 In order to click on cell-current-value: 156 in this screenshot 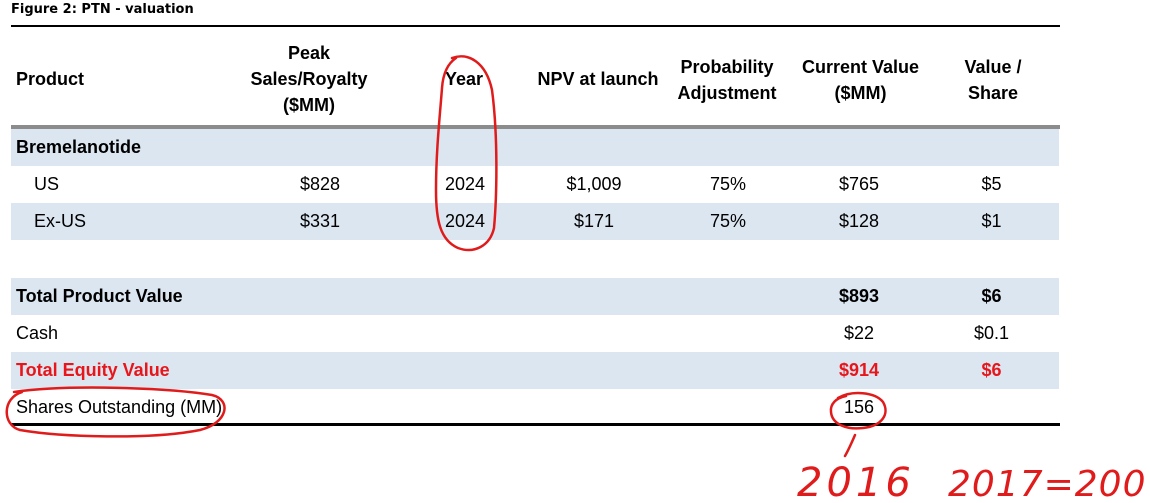, I will do `click(859, 407)`.